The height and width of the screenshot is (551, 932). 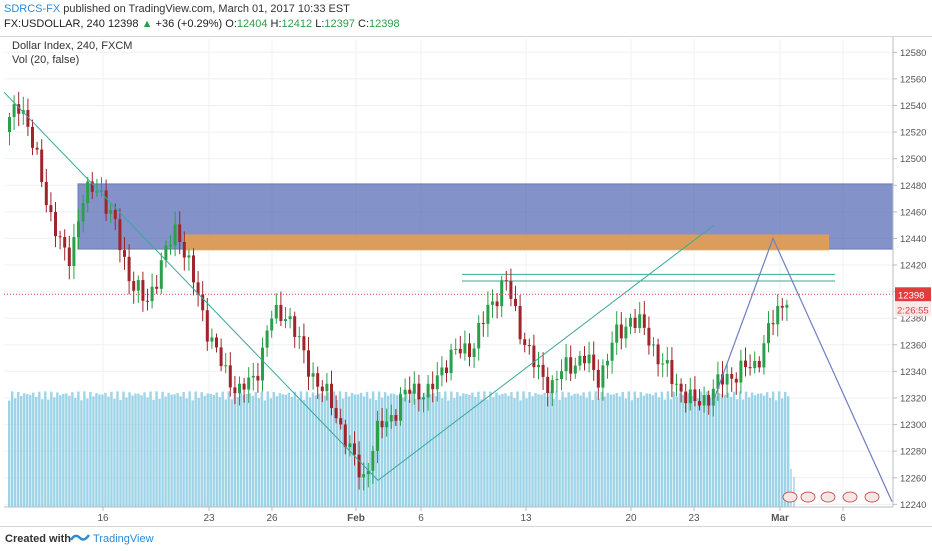 What do you see at coordinates (123, 539) in the screenshot?
I see `tradingview-brand: TradingView` at bounding box center [123, 539].